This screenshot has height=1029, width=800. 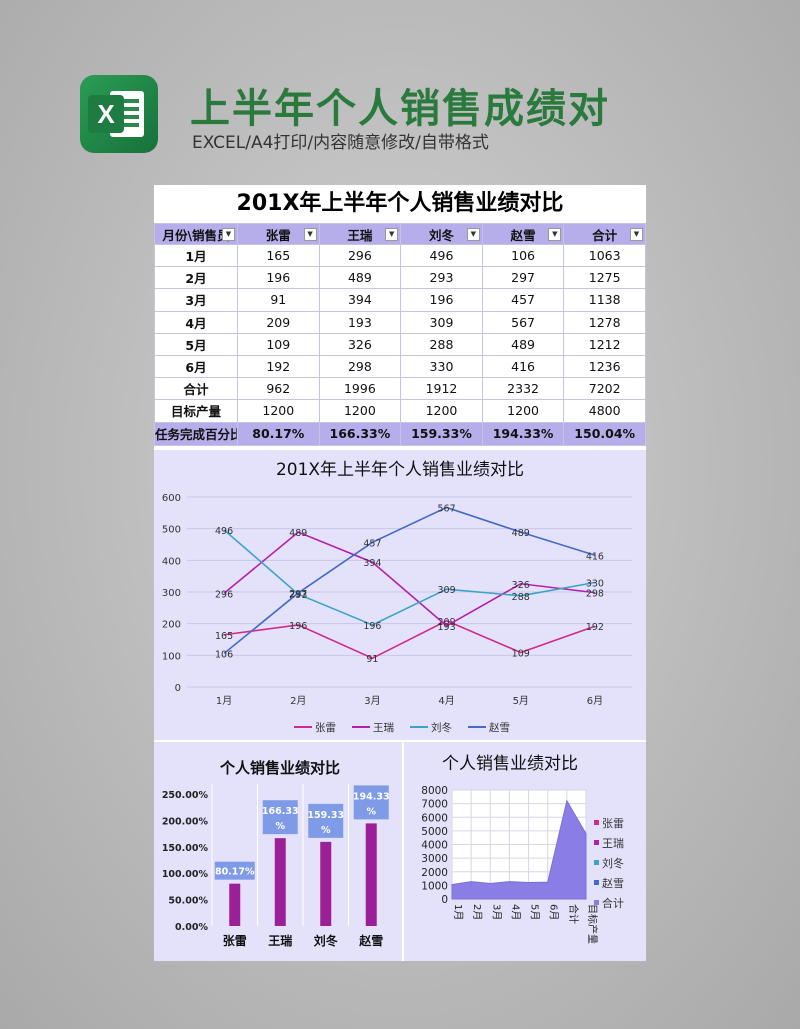 What do you see at coordinates (604, 300) in the screenshot?
I see `table-cell: 1138` at bounding box center [604, 300].